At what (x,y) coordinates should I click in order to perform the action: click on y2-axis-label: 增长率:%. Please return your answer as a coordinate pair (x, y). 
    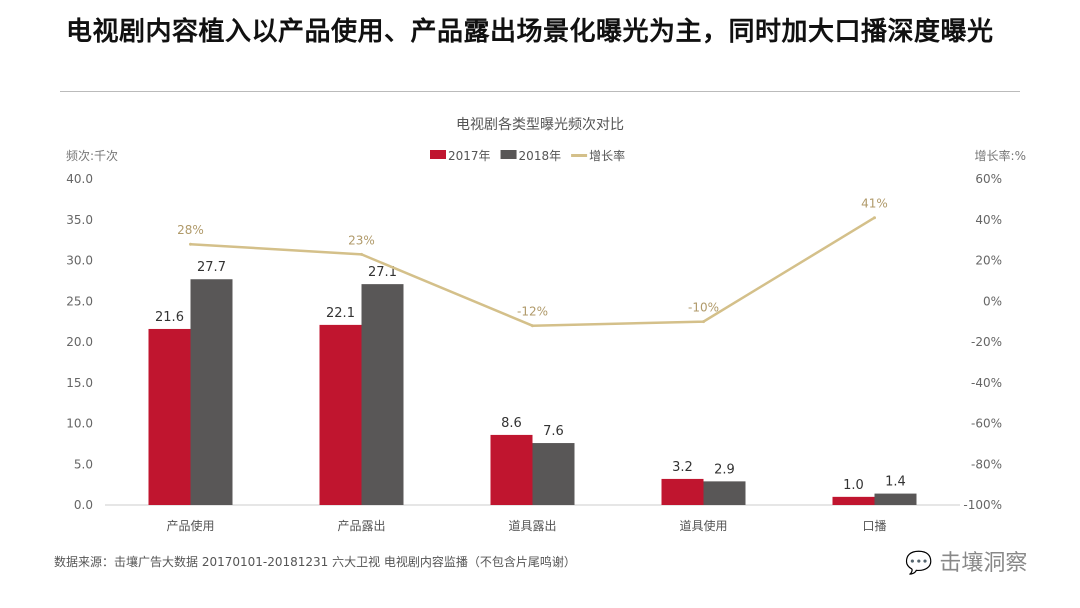
    Looking at the image, I should click on (1000, 155).